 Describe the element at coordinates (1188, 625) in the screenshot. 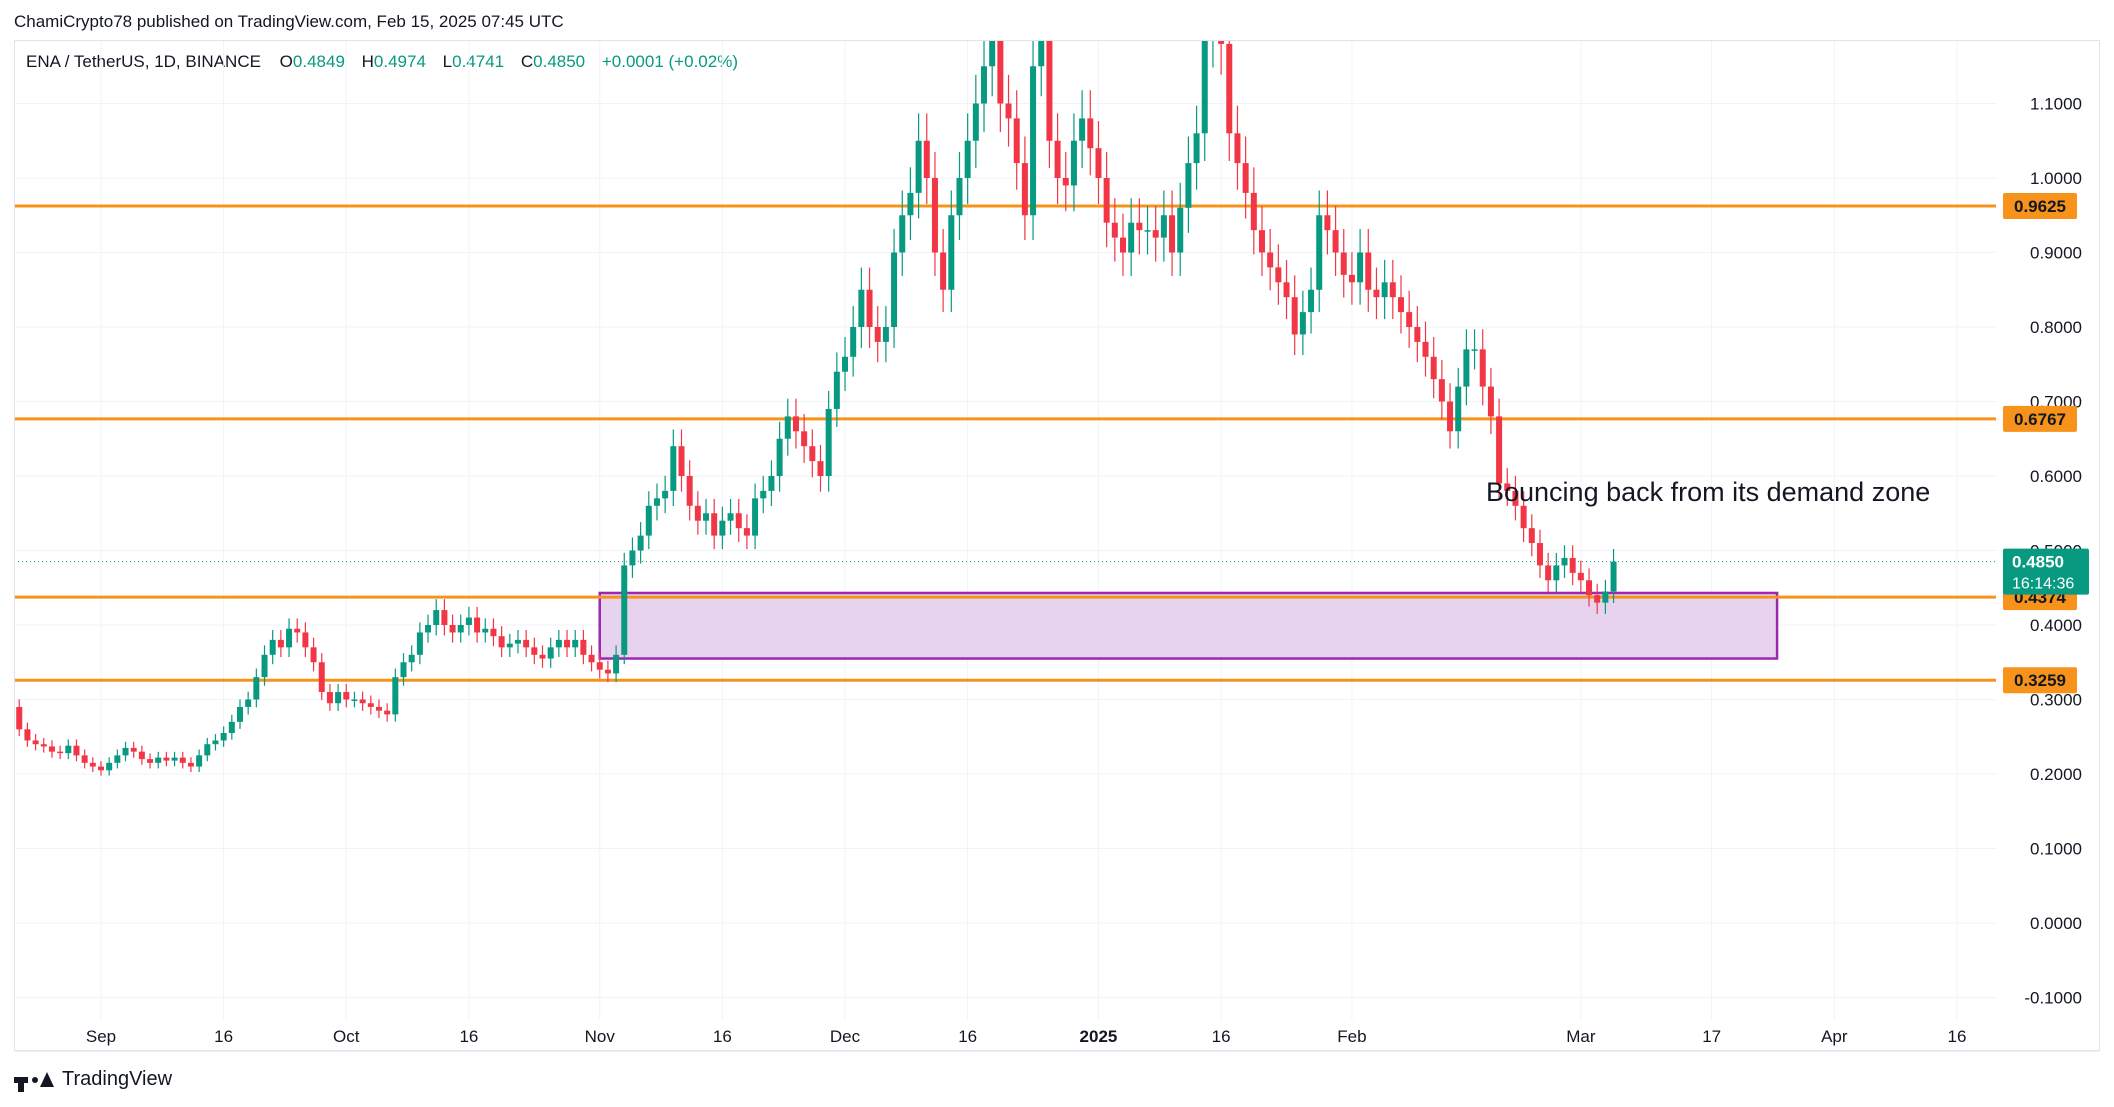

I see `demand-zone` at that location.